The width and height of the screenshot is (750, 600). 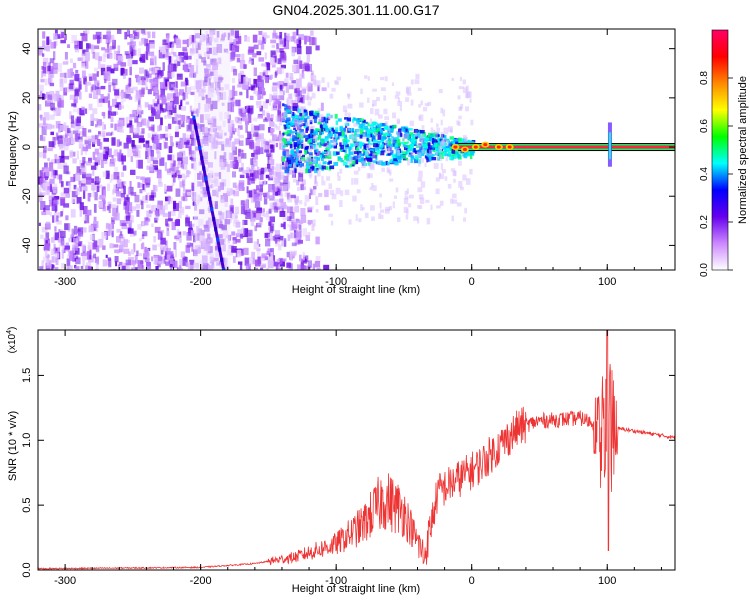 What do you see at coordinates (455, 147) in the screenshot?
I see `carrier-blob-core` at bounding box center [455, 147].